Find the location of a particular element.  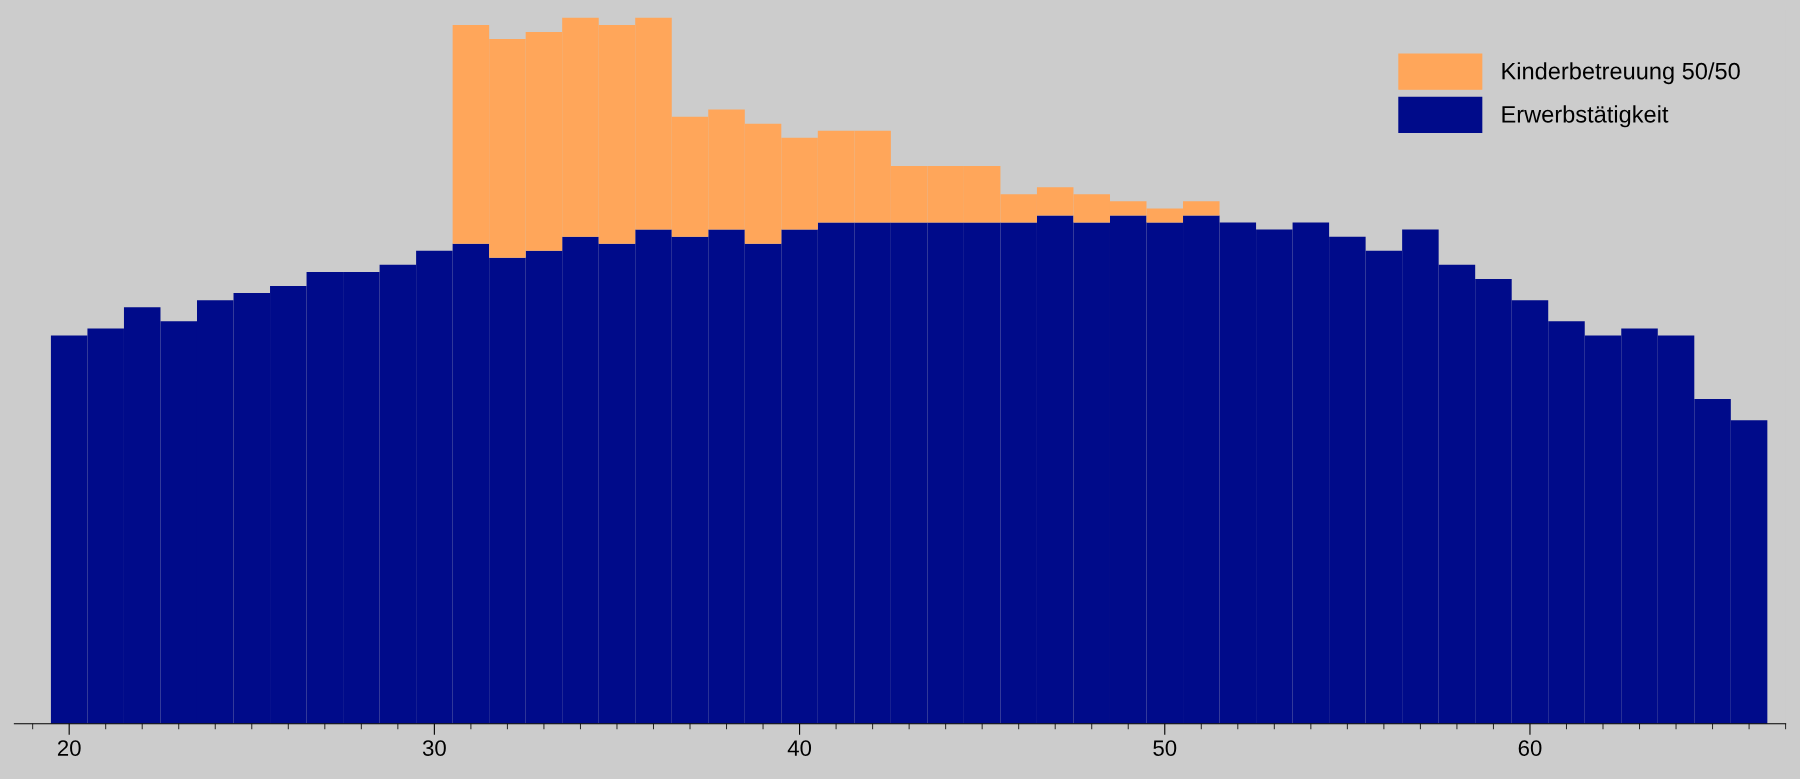

legend-label: Kinderbetreuung 50/50 is located at coordinates (1621, 73).